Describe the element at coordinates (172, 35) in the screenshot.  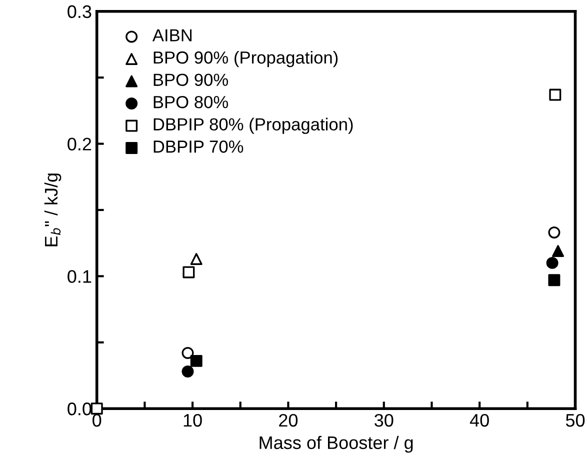
I see `legend-label: AIBN` at that location.